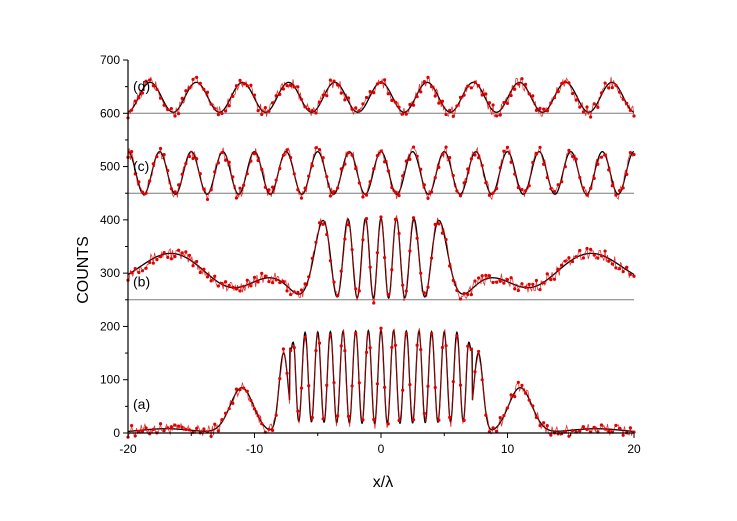 The image size is (737, 521). I want to click on y-tick-label: 700, so click(110, 60).